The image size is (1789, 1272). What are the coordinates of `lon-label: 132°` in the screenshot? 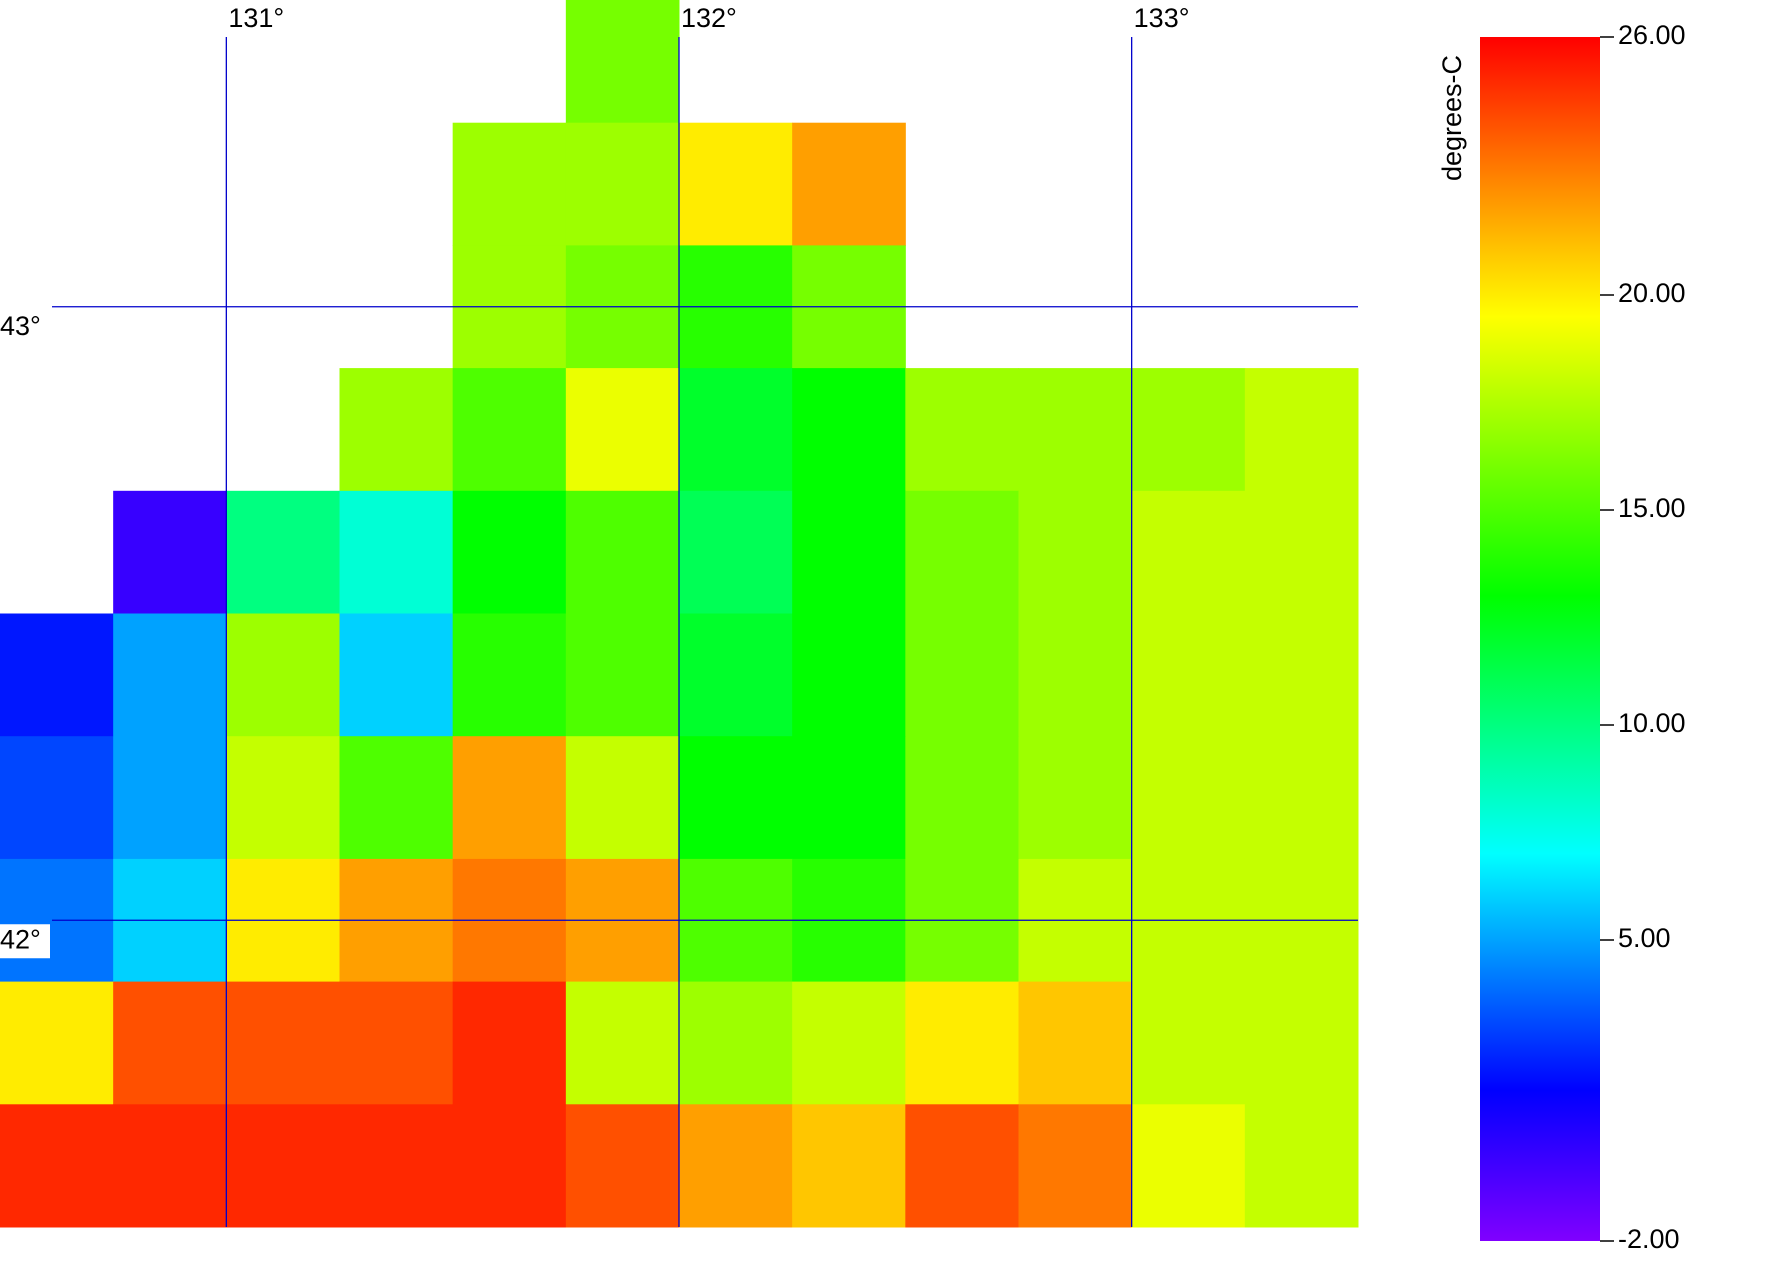 It's located at (709, 18).